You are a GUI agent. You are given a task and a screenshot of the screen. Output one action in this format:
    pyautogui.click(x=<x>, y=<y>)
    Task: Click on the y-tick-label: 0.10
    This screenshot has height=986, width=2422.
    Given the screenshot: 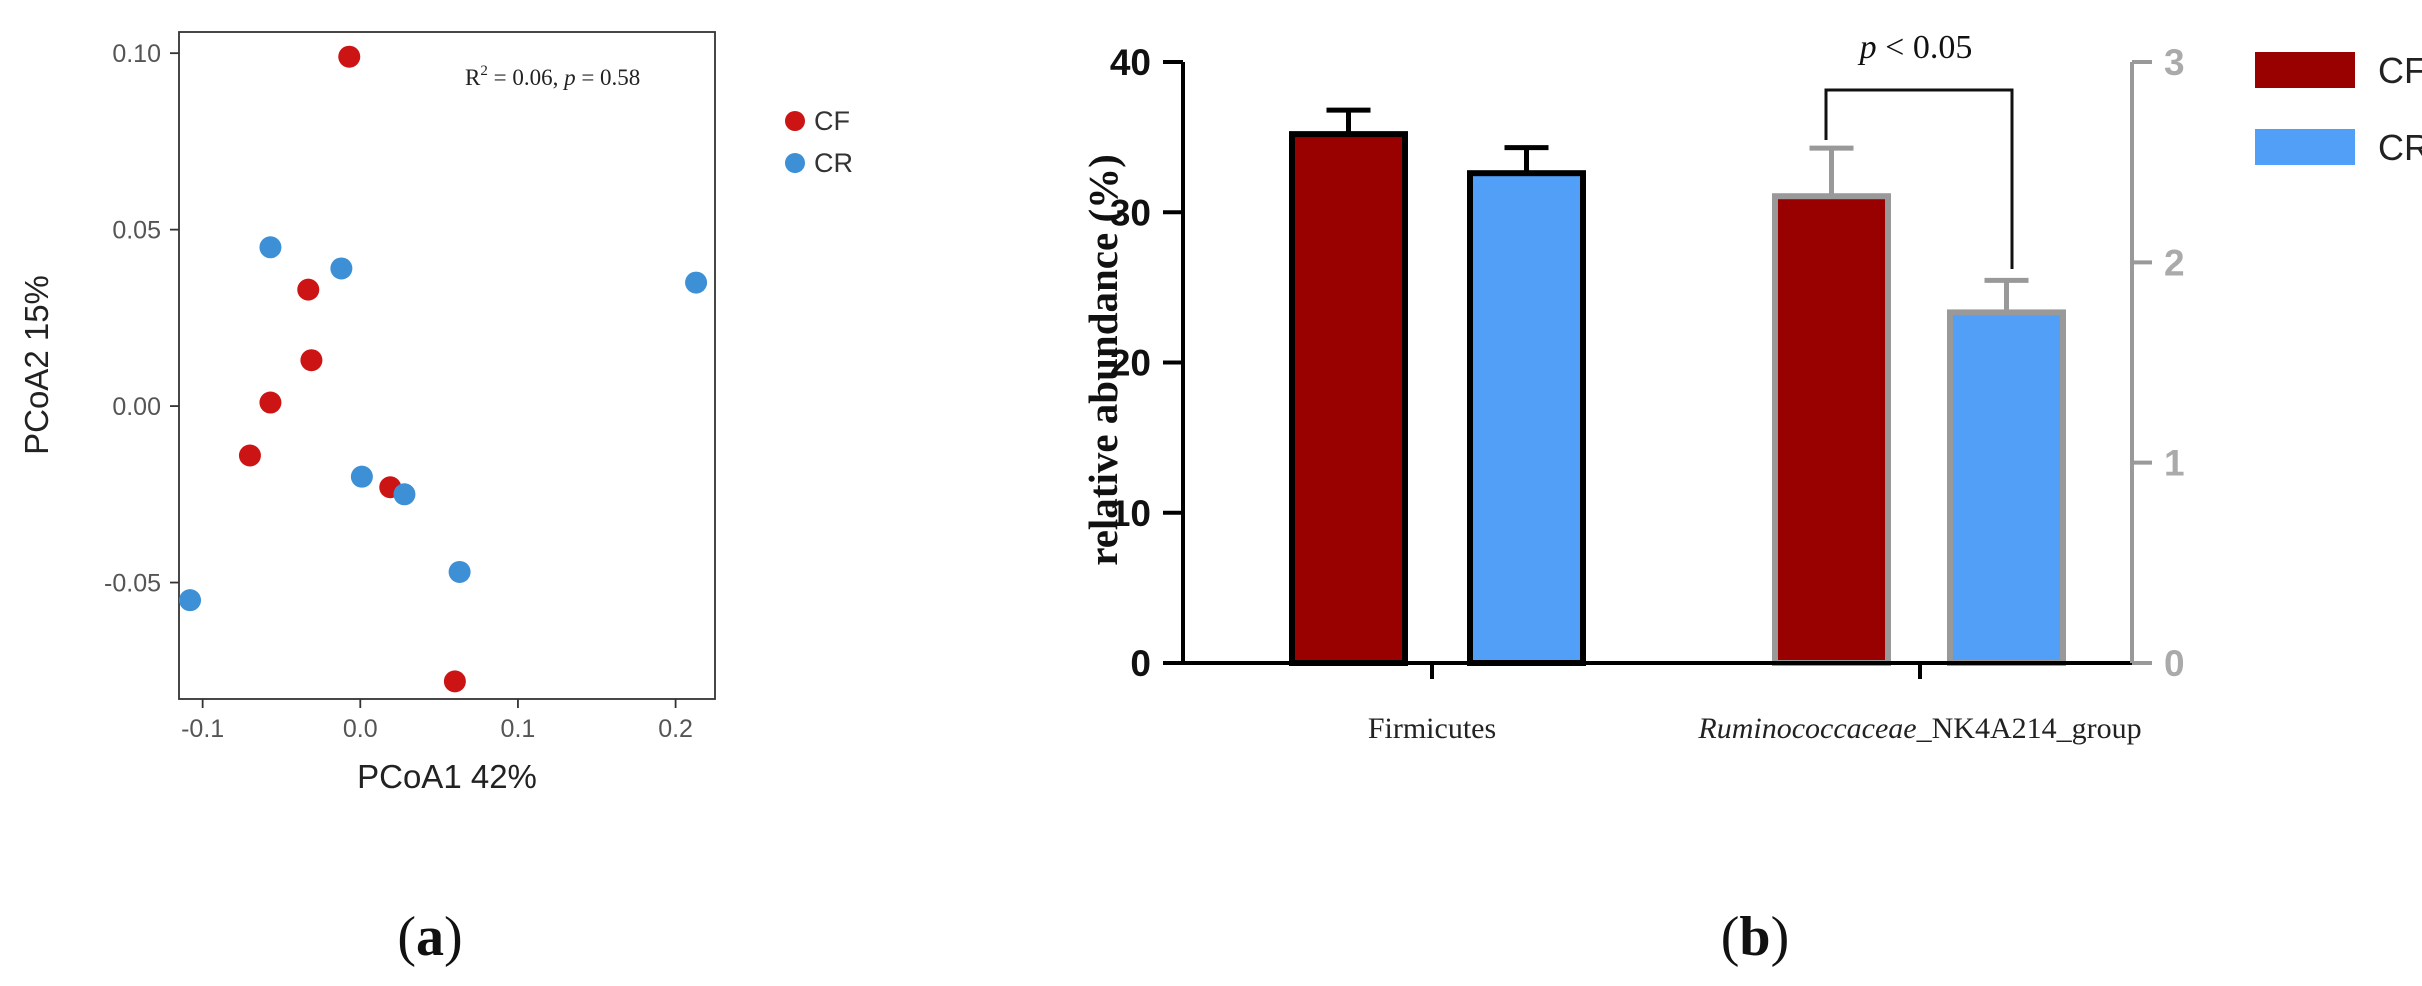 What is the action you would take?
    pyautogui.click(x=136, y=54)
    